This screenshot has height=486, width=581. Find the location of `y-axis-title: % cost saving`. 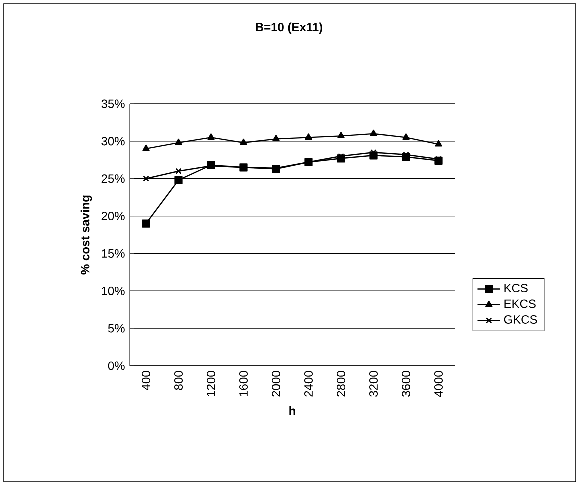

y-axis-title: % cost saving is located at coordinates (86, 235).